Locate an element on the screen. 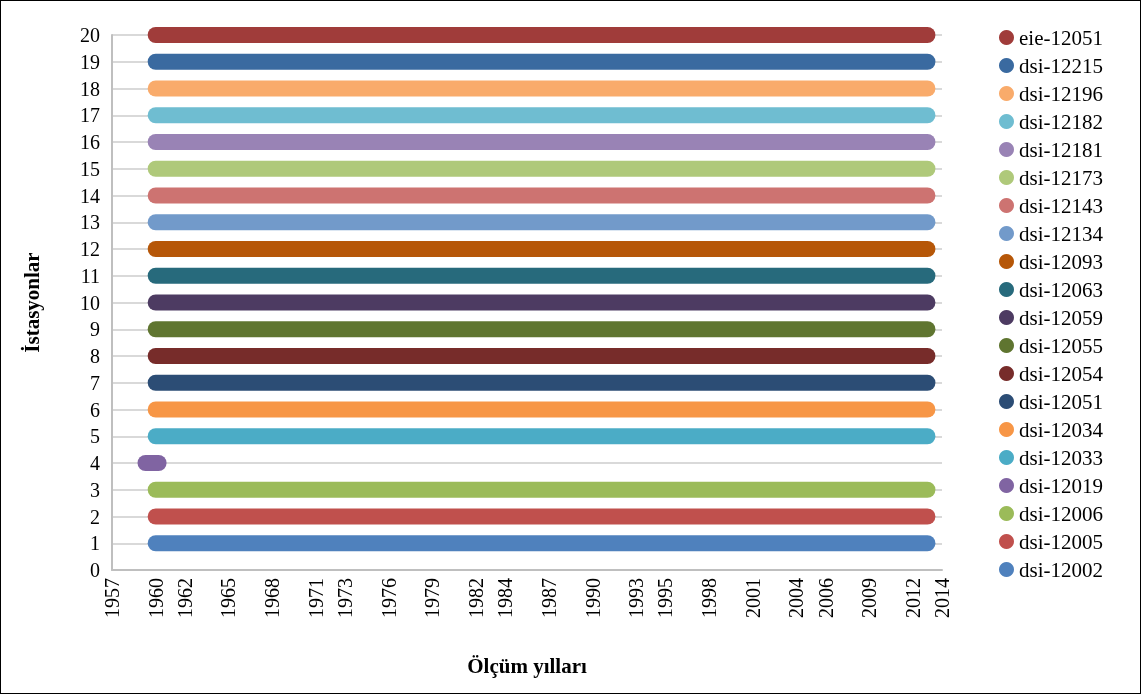  y-tick-label: 17 is located at coordinates (90, 115).